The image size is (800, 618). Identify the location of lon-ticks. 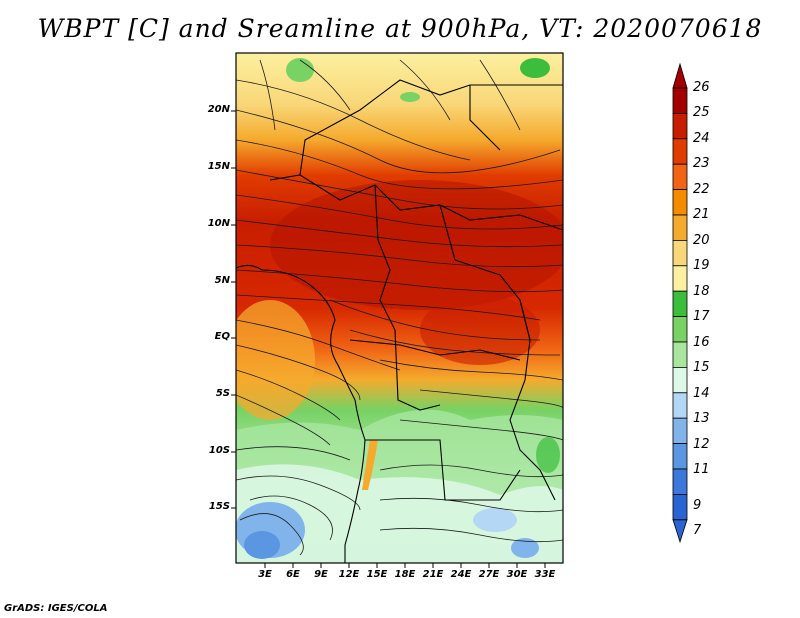
(405, 565).